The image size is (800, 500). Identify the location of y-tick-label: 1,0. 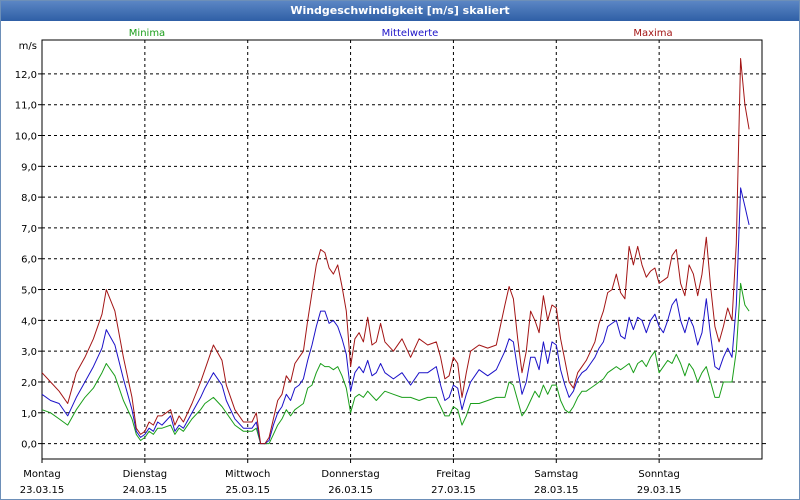
(29, 414).